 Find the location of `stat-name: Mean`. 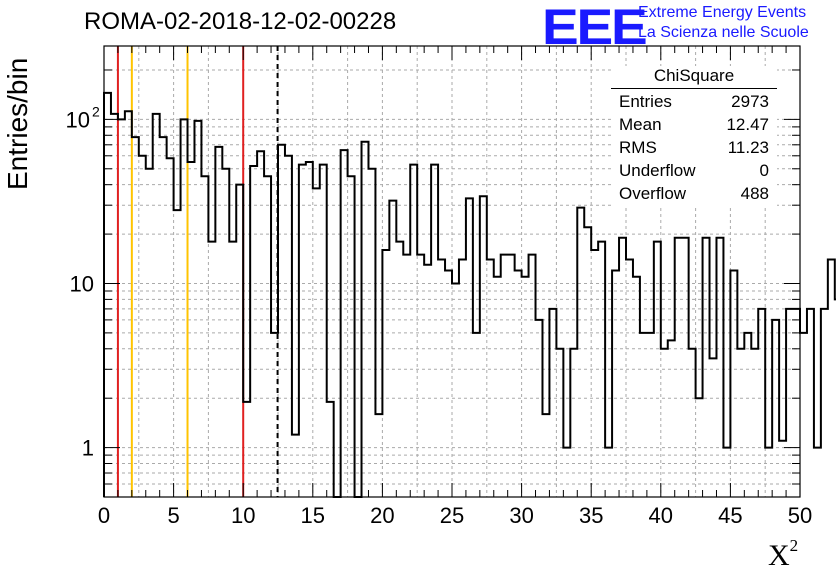

stat-name: Mean is located at coordinates (640, 124).